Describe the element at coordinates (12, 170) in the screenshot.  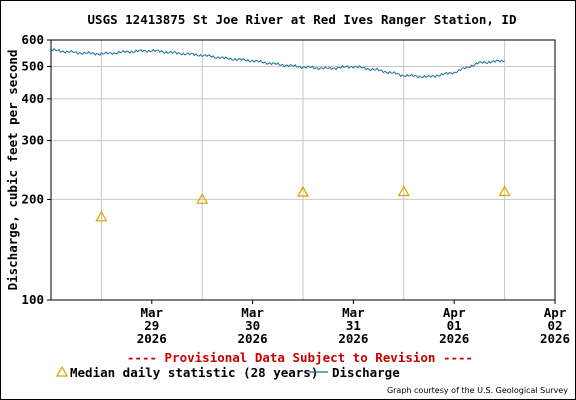
I see `y-axis-label: Discharge, cubic feet per second` at that location.